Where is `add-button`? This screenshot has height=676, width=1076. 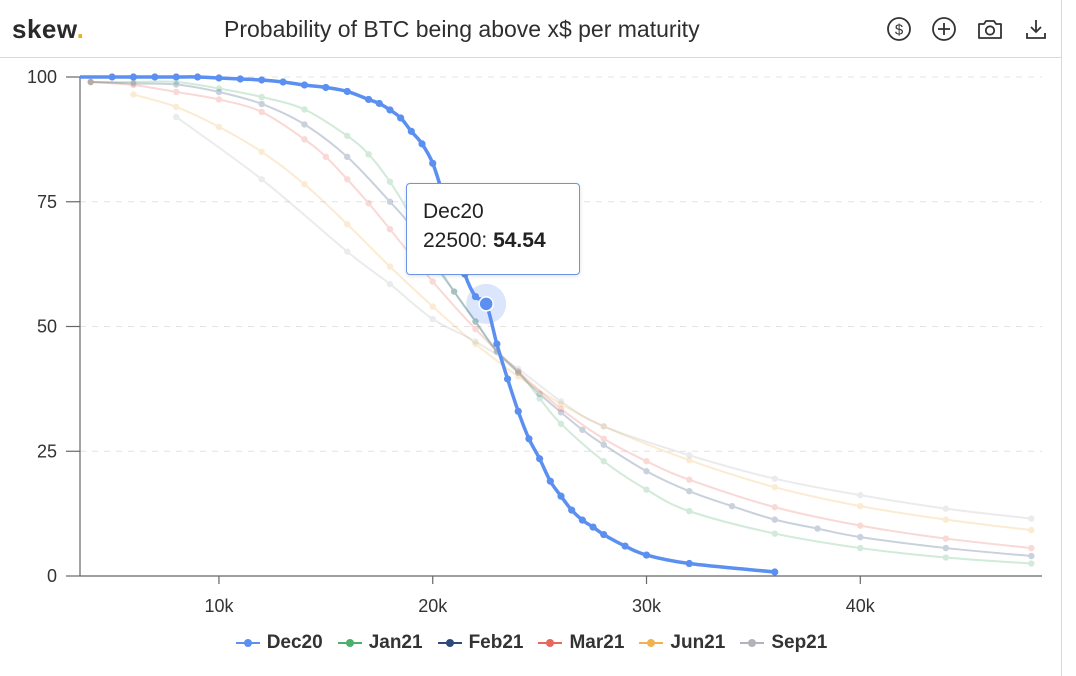
add-button is located at coordinates (944, 29).